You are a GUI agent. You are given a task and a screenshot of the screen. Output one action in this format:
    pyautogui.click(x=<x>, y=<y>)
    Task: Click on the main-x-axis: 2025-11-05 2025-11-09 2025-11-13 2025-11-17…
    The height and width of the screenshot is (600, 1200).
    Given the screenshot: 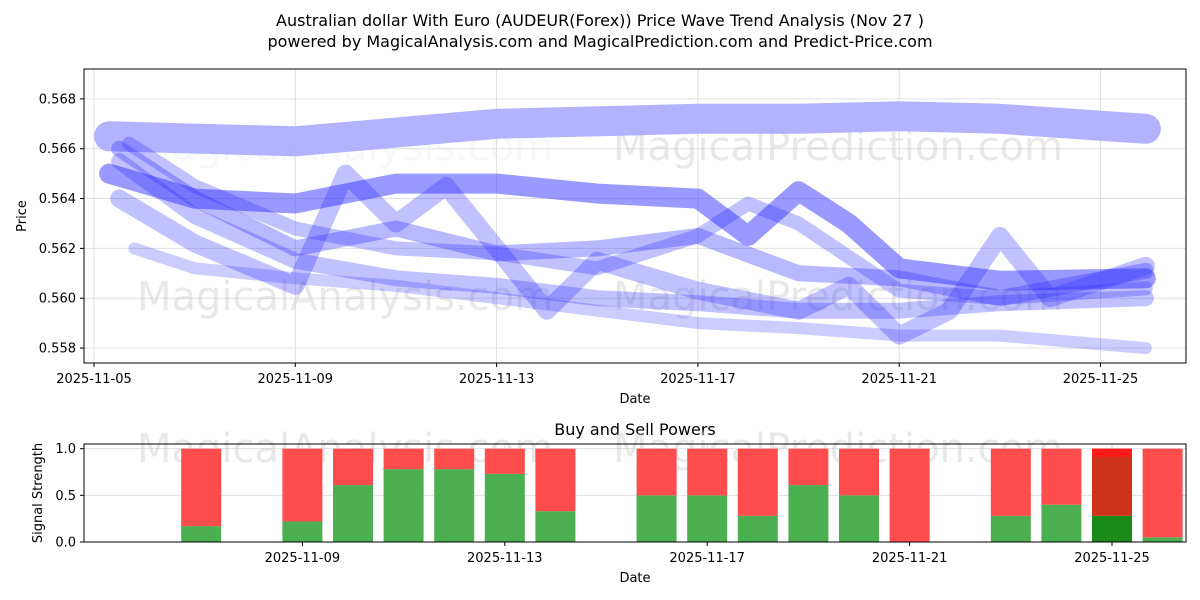 What is the action you would take?
    pyautogui.click(x=597, y=375)
    